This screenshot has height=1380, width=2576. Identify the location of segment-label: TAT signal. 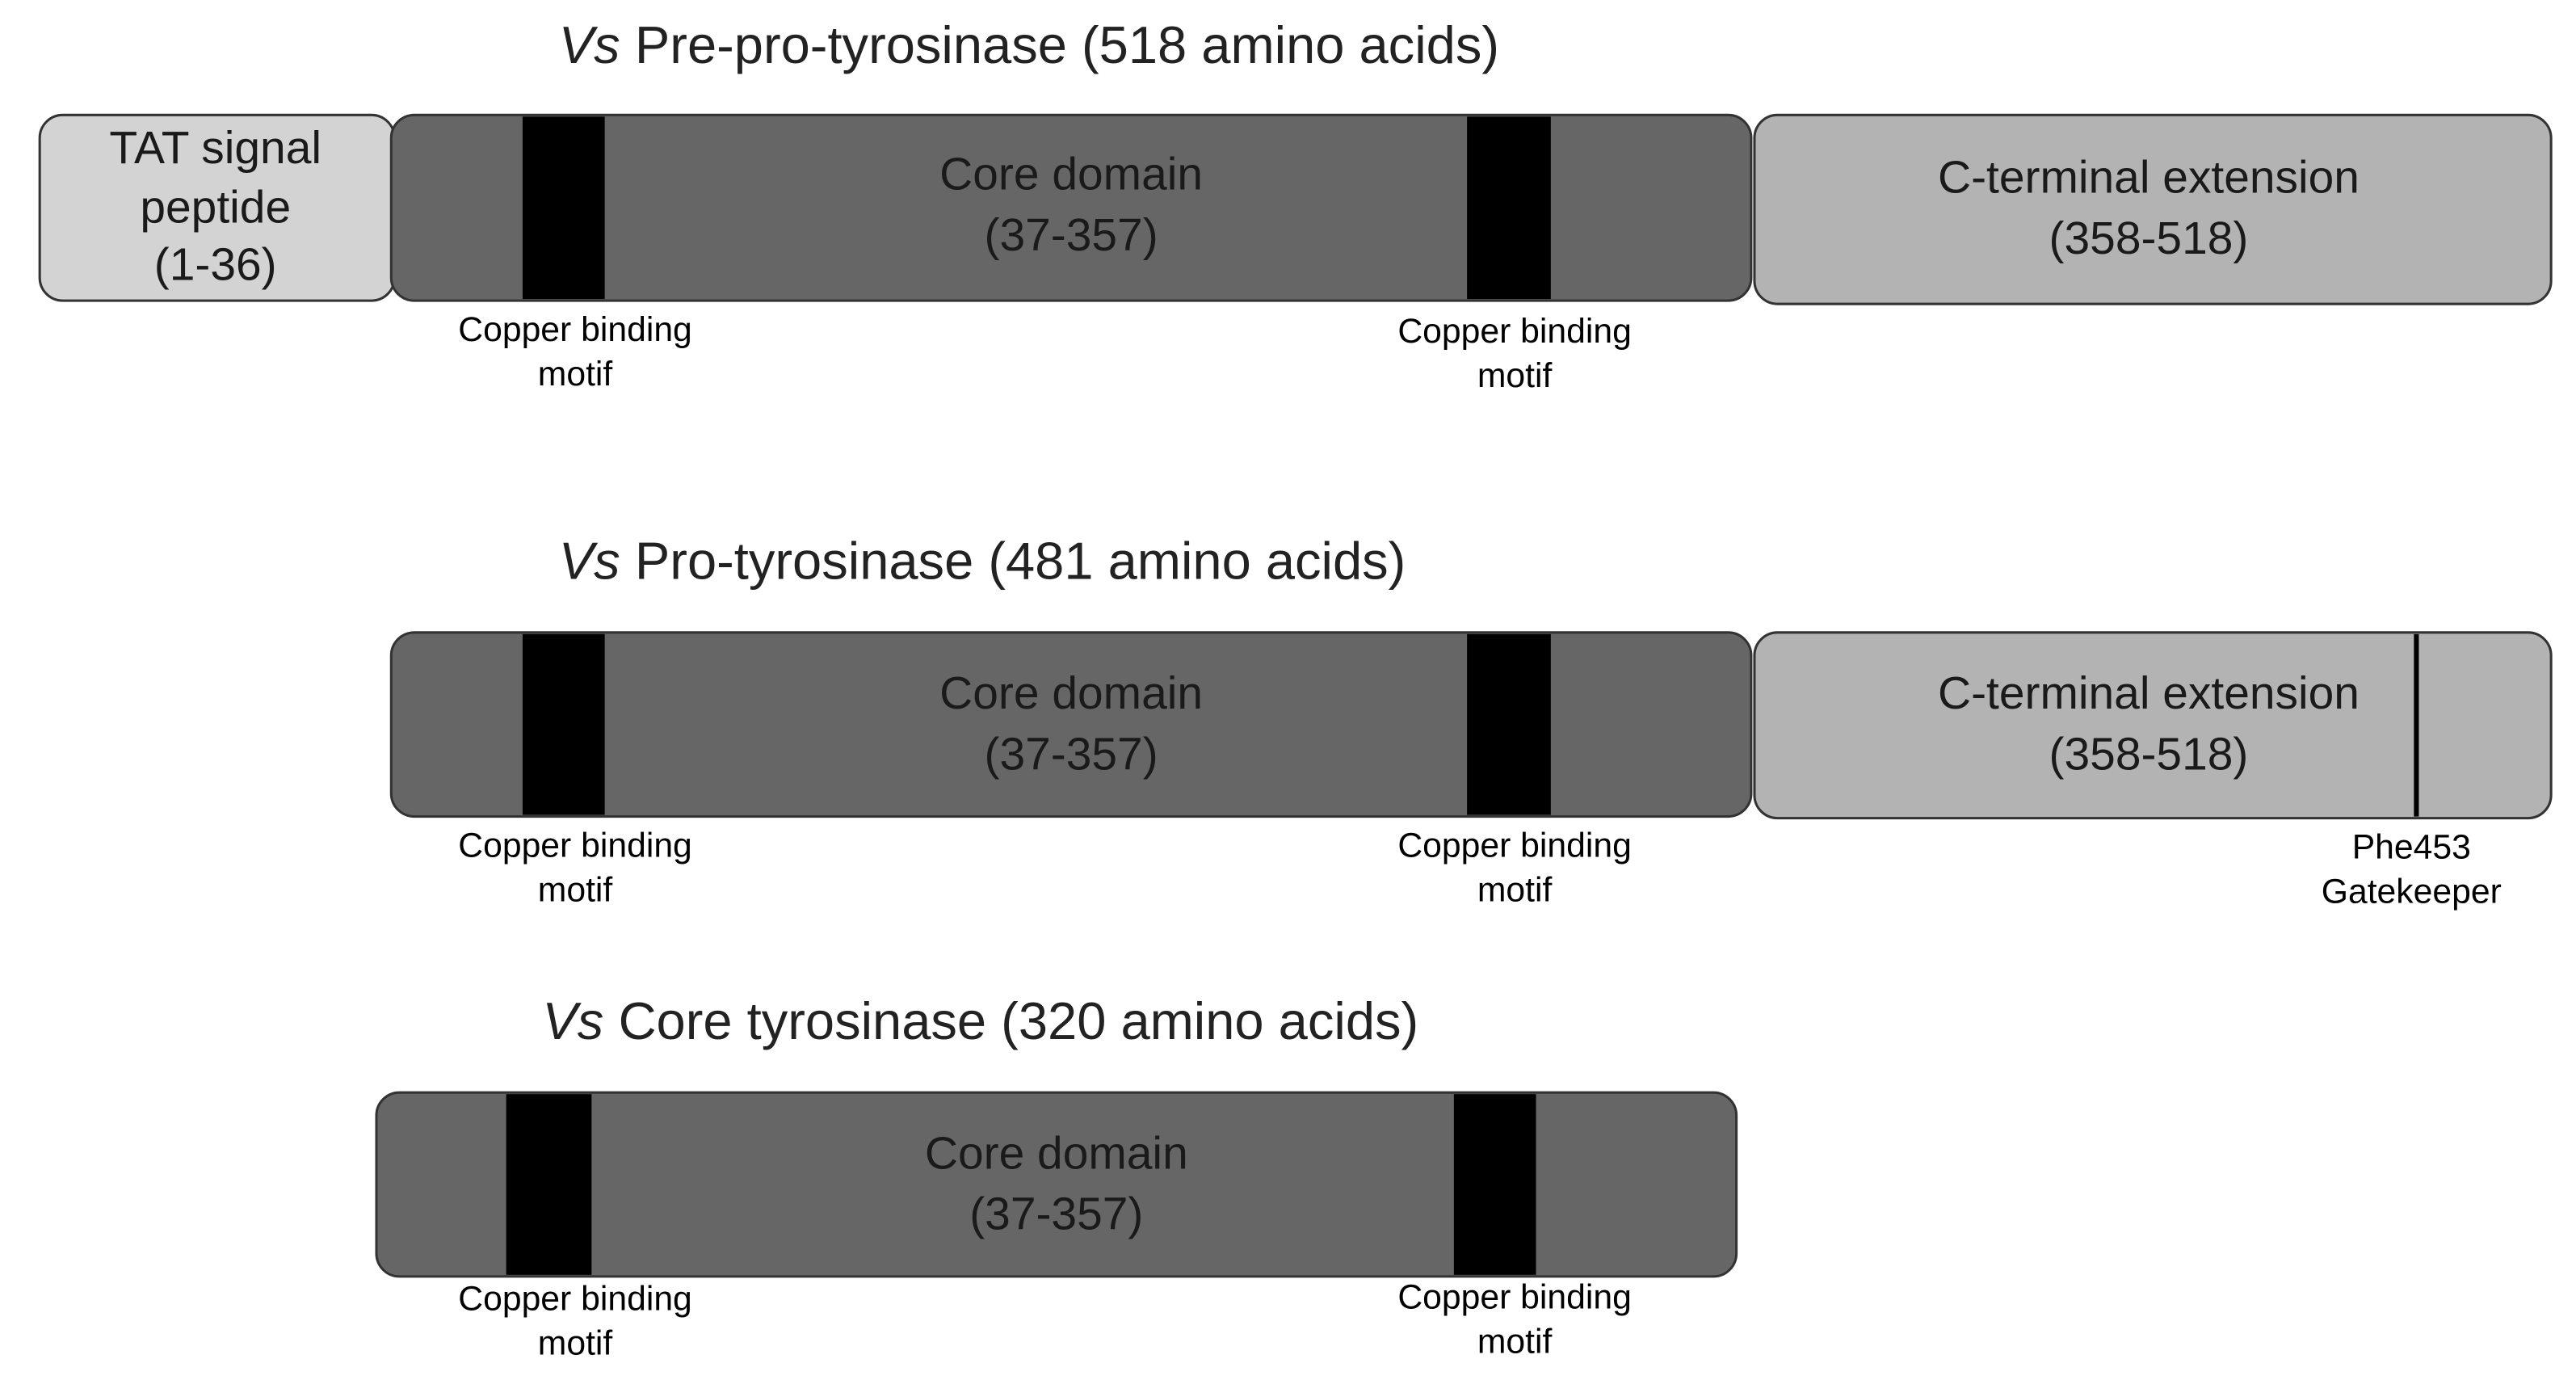
(215, 148).